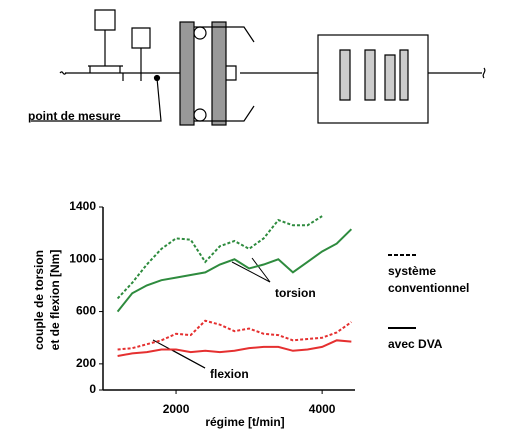 This screenshot has width=523, height=442. What do you see at coordinates (244, 422) in the screenshot?
I see `x-axis-label: régime [t/min]` at bounding box center [244, 422].